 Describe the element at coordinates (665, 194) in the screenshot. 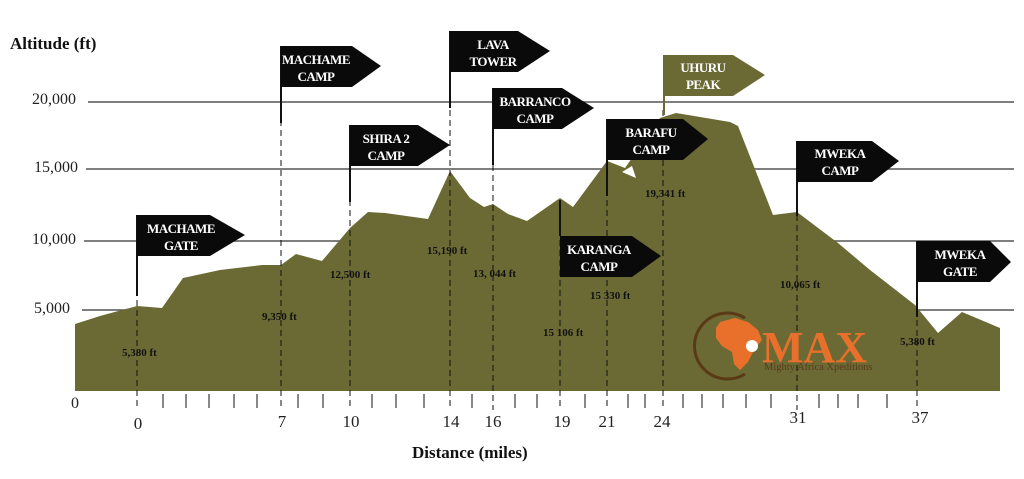

I see `altitude-label-uhuru-peak: 19,341 ft` at that location.